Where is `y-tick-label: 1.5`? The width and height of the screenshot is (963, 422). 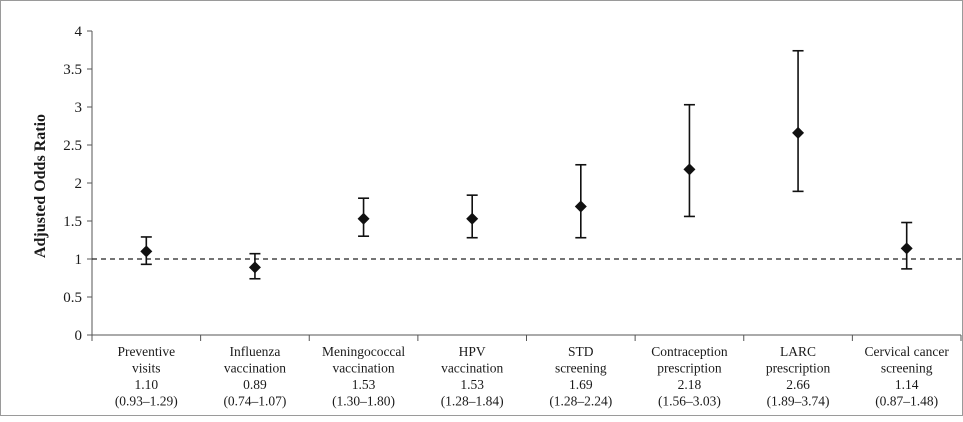
y-tick-label: 1.5 is located at coordinates (72, 222).